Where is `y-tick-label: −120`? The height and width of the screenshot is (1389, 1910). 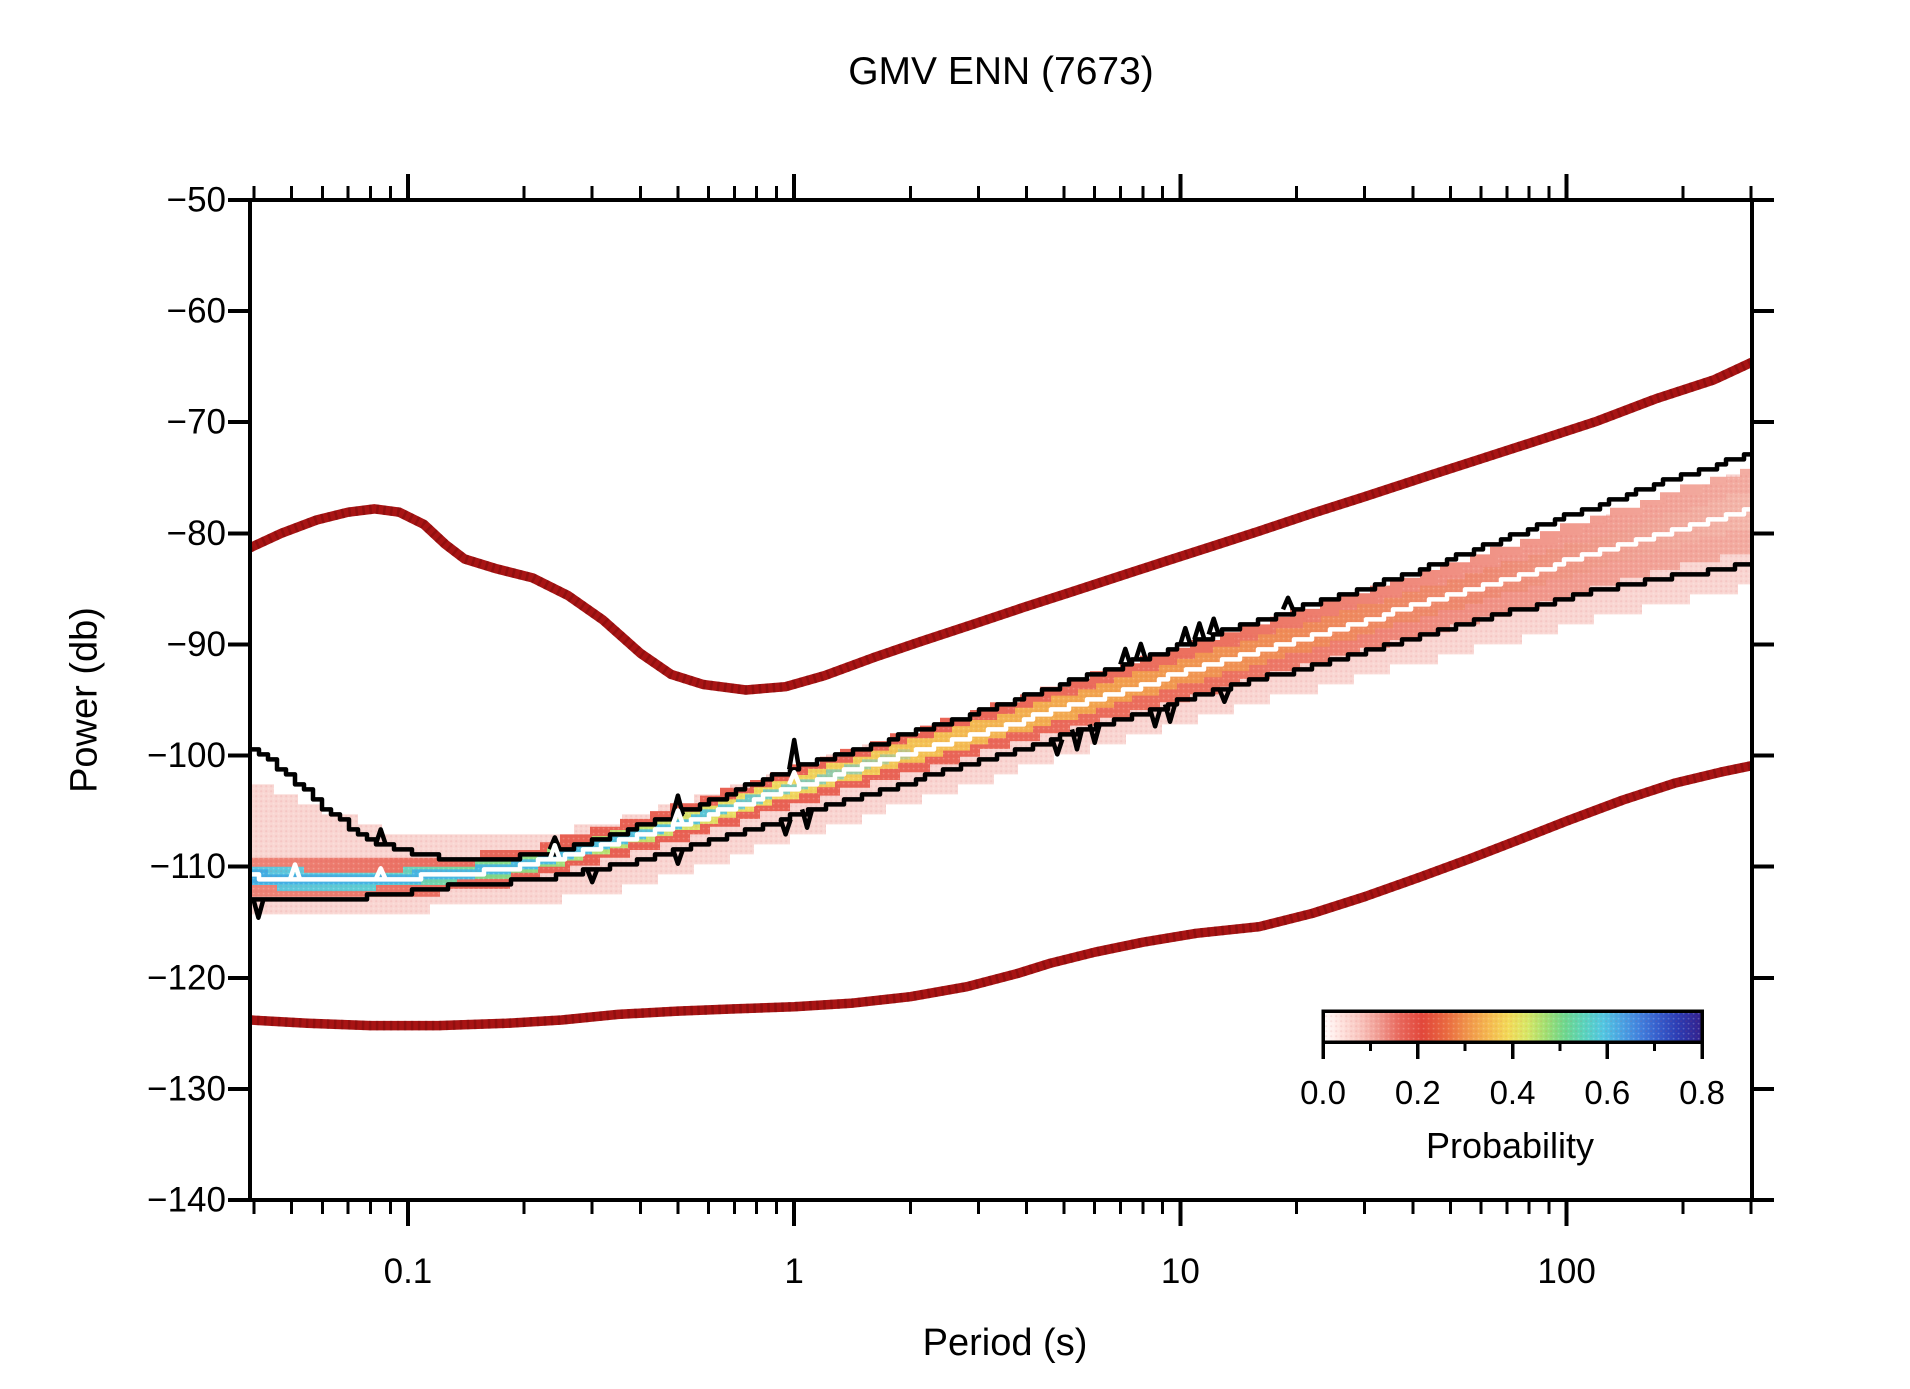
y-tick-label: −120 is located at coordinates (186, 977).